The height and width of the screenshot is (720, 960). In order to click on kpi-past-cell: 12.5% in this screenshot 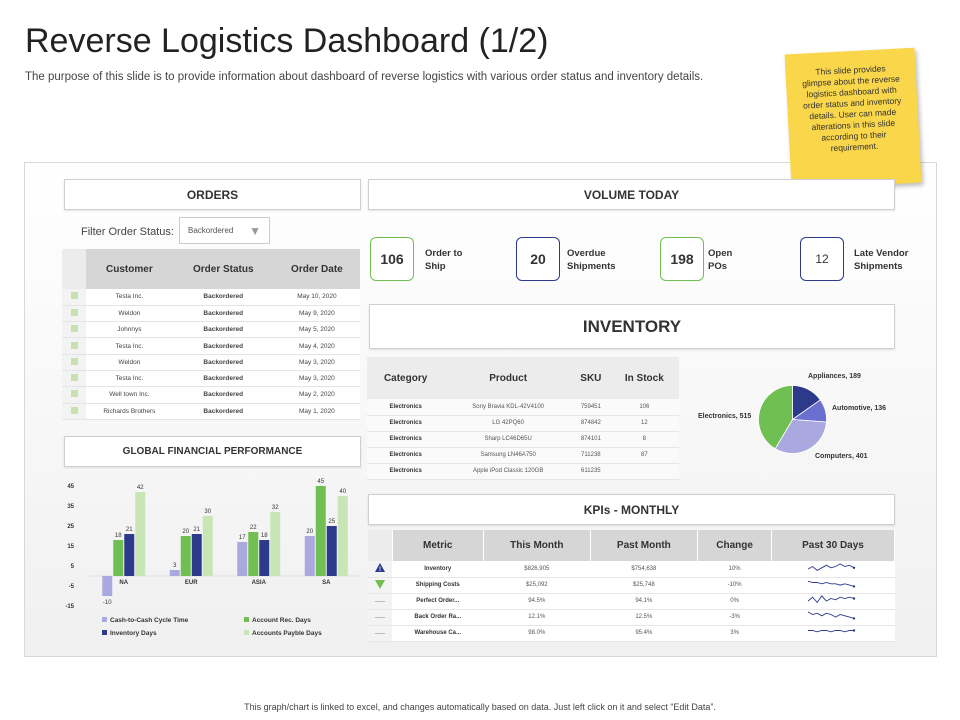, I will do `click(644, 617)`.